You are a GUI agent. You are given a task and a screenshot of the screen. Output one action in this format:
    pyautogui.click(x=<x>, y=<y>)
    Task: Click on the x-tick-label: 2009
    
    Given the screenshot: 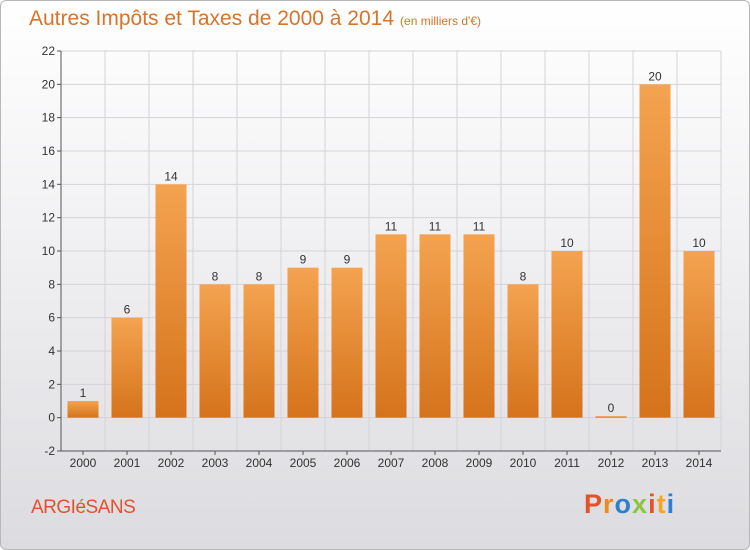 What is the action you would take?
    pyautogui.click(x=479, y=463)
    